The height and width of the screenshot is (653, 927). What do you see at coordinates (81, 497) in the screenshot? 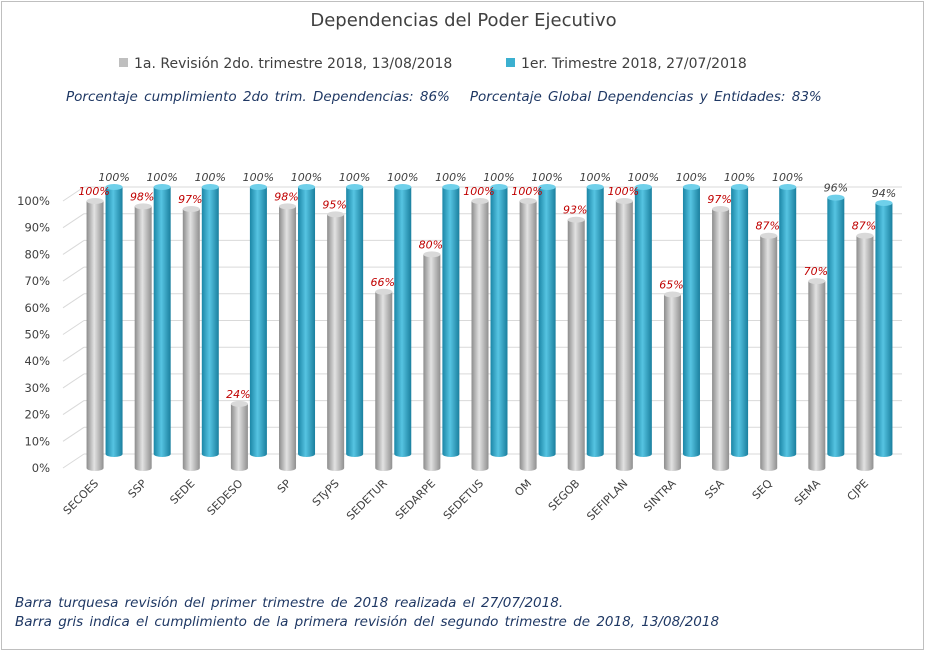
I see `x-tick-label: SECOES` at bounding box center [81, 497].